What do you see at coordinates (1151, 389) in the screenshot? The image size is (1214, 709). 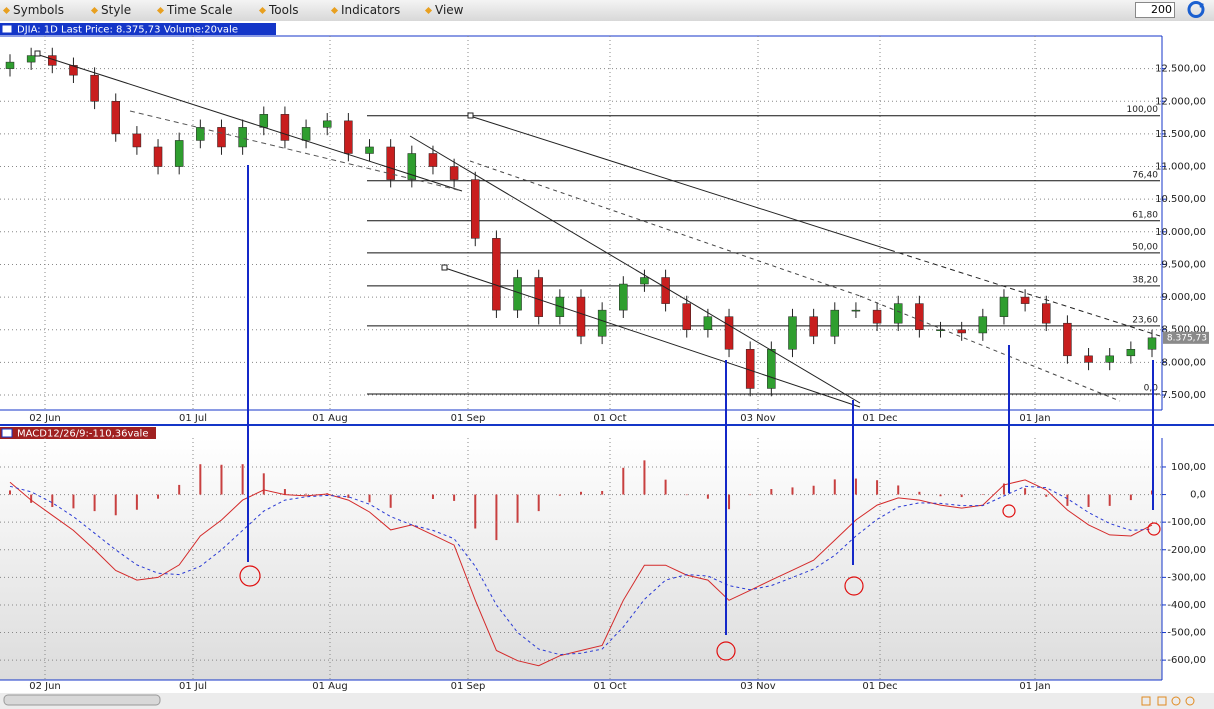 I see `fib-label: 0,0` at bounding box center [1151, 389].